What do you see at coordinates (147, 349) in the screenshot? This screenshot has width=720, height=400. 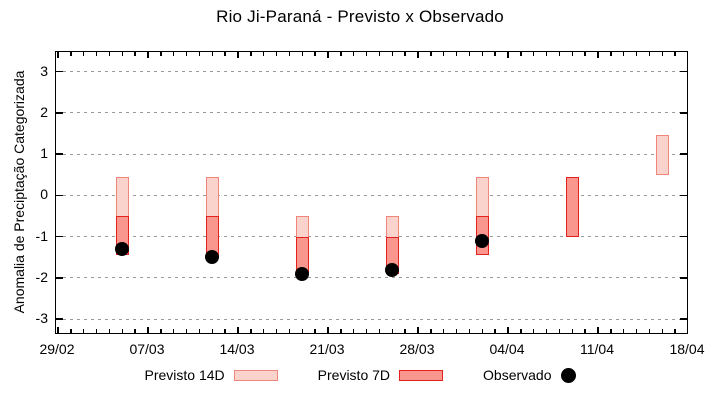 I see `x-axis-tick-label: 07/03` at bounding box center [147, 349].